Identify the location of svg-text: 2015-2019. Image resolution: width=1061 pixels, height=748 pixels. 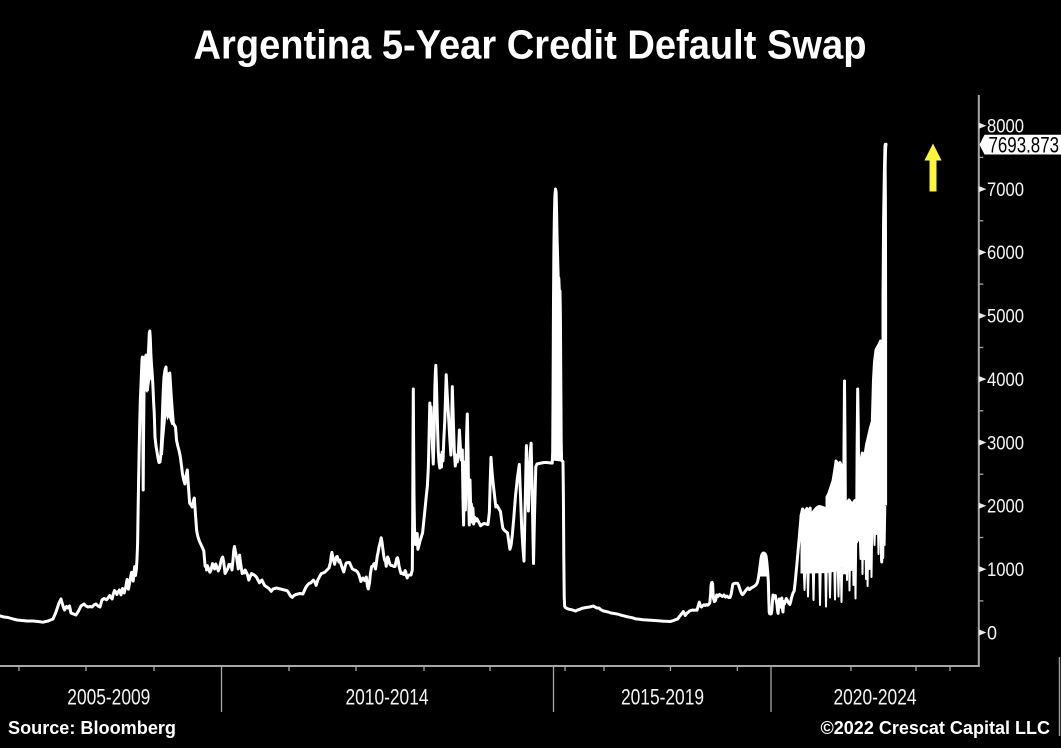
(662, 697).